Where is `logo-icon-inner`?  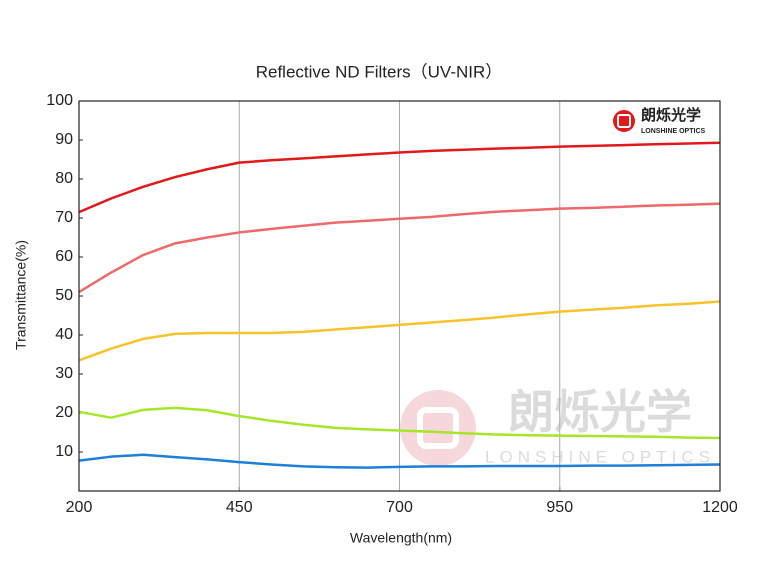
logo-icon-inner is located at coordinates (624, 121).